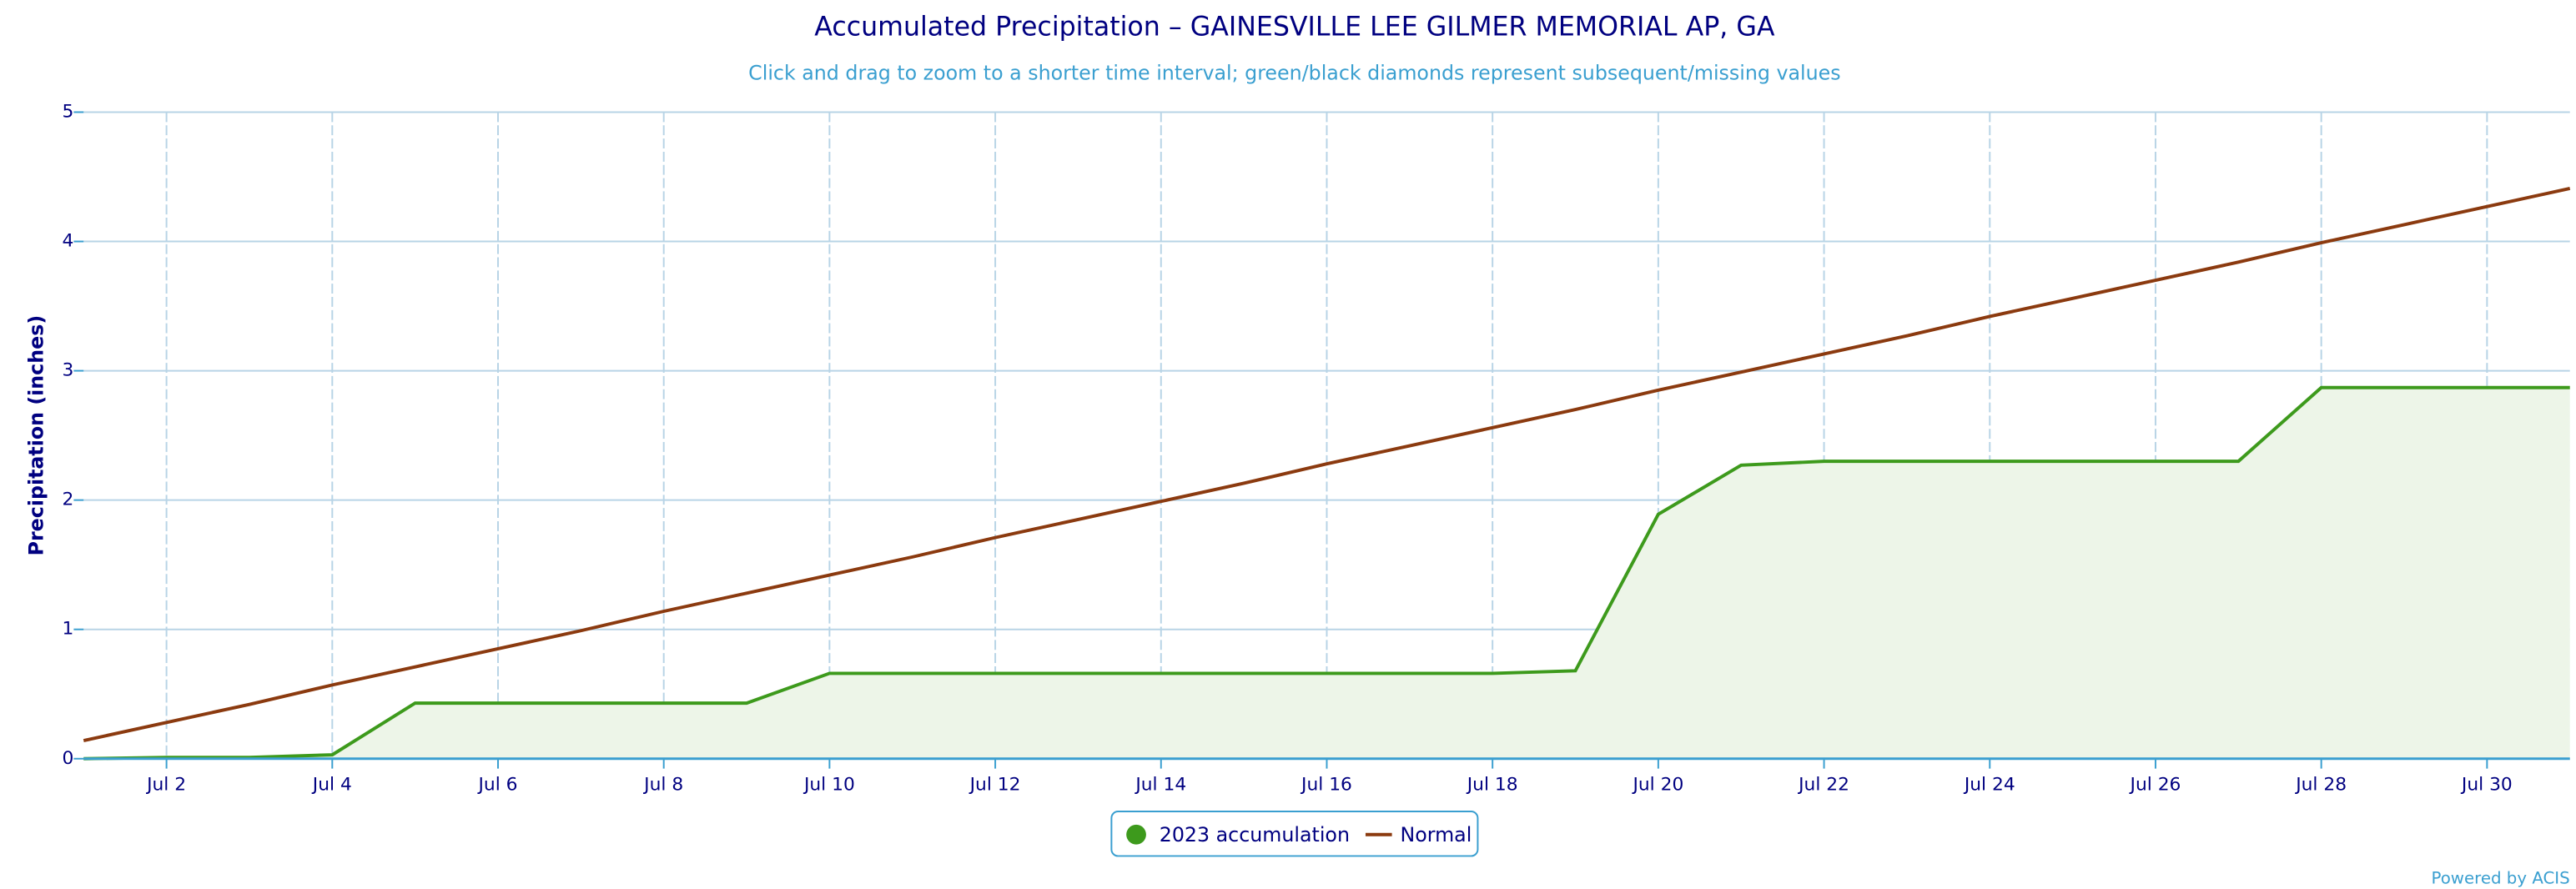  I want to click on credit: Powered by ACIS, so click(2500, 879).